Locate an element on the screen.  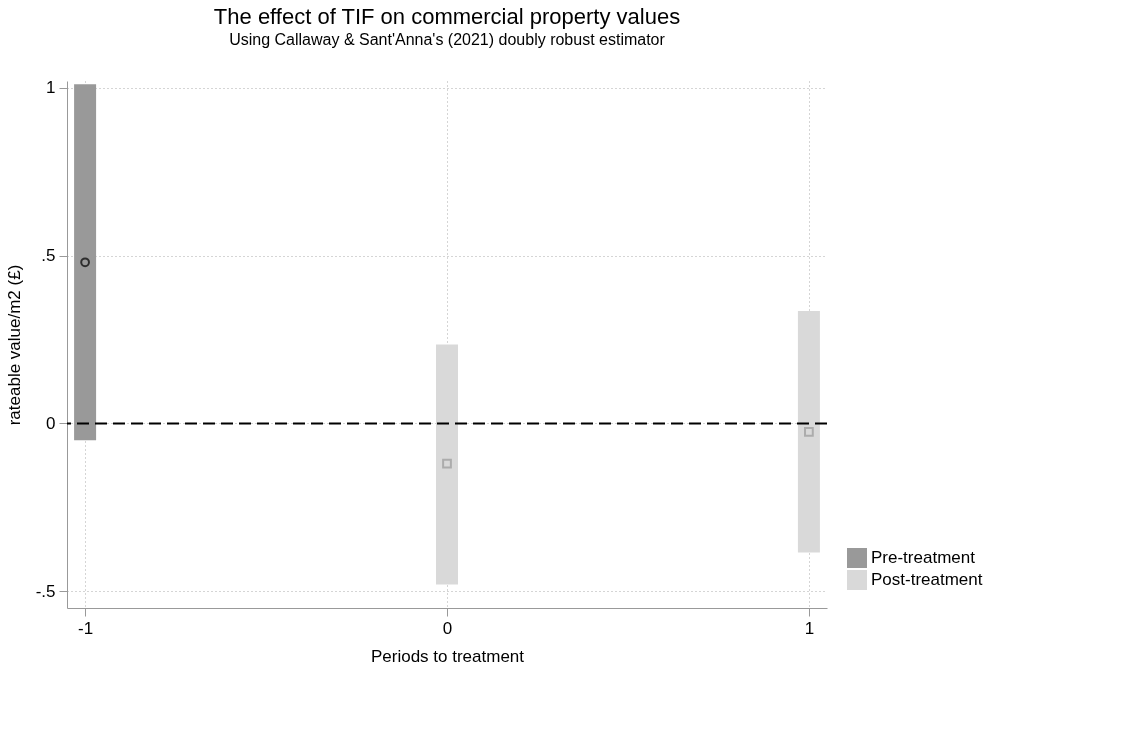
chart-subtitle: Using Callaway & Sant'Anna's (2021) doubly robust estimator is located at coordinates (447, 39).